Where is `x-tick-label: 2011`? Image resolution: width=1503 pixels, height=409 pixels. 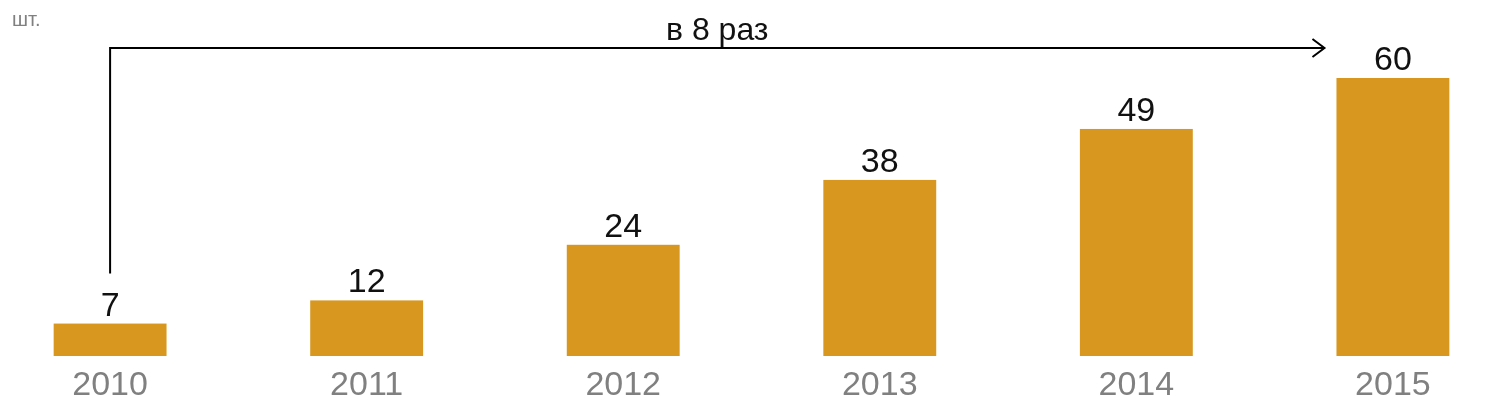
x-tick-label: 2011 is located at coordinates (367, 383).